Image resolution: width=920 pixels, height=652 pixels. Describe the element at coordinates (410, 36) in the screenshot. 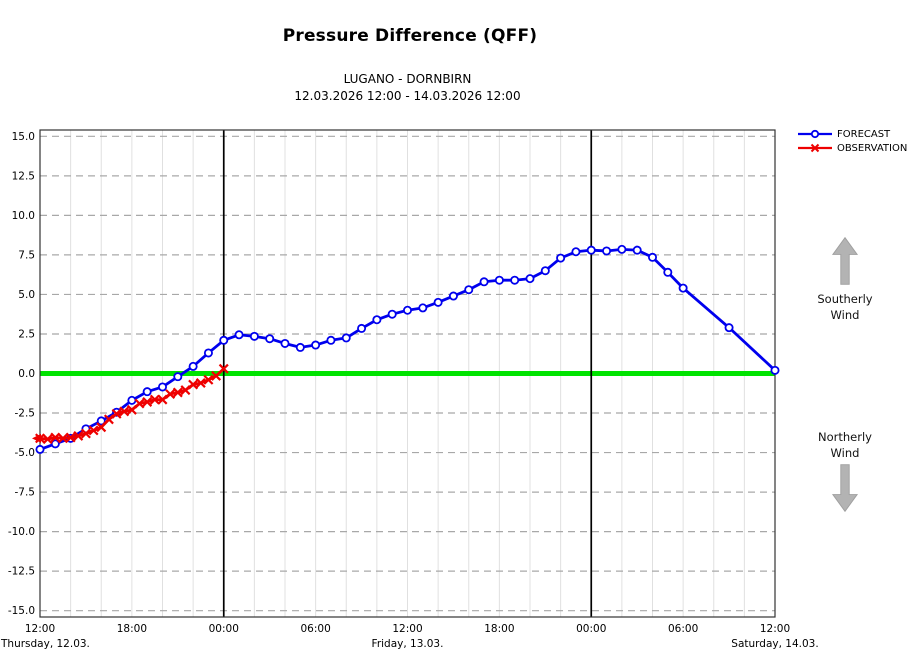

I see `chart-title: Pressure Difference (QFF)` at that location.